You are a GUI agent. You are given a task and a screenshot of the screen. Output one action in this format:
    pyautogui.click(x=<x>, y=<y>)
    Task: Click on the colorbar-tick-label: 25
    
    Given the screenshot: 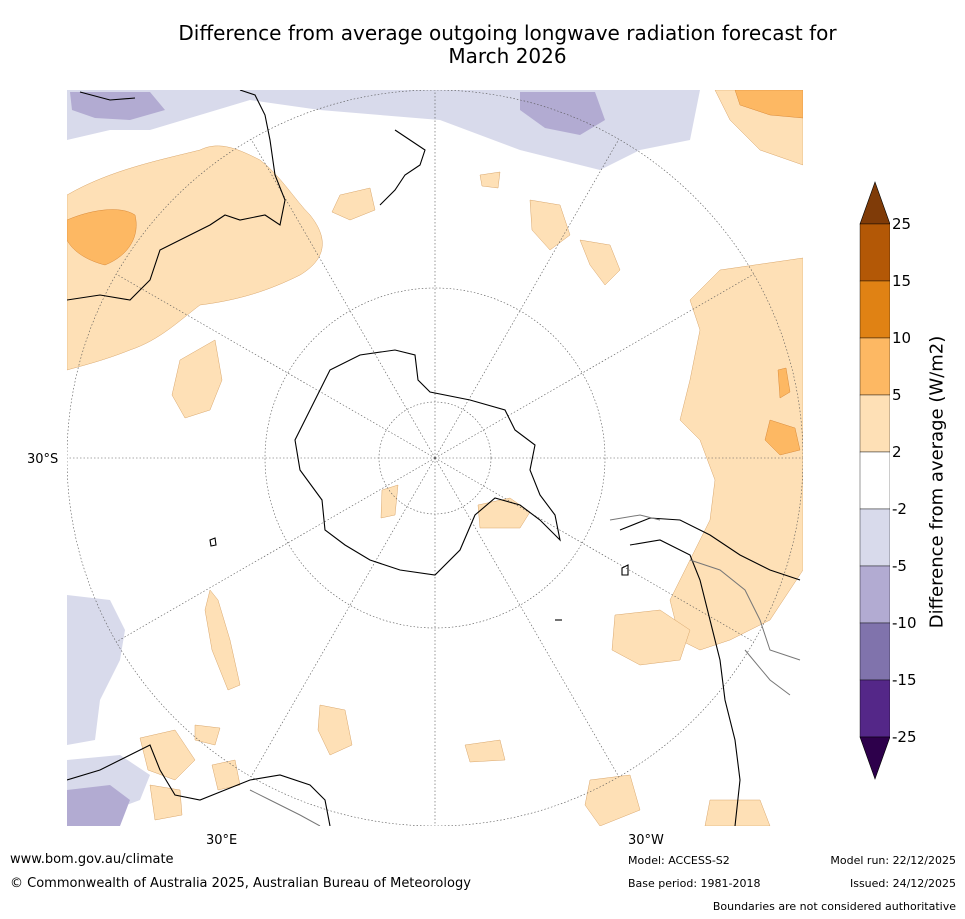 What is the action you would take?
    pyautogui.click(x=902, y=224)
    